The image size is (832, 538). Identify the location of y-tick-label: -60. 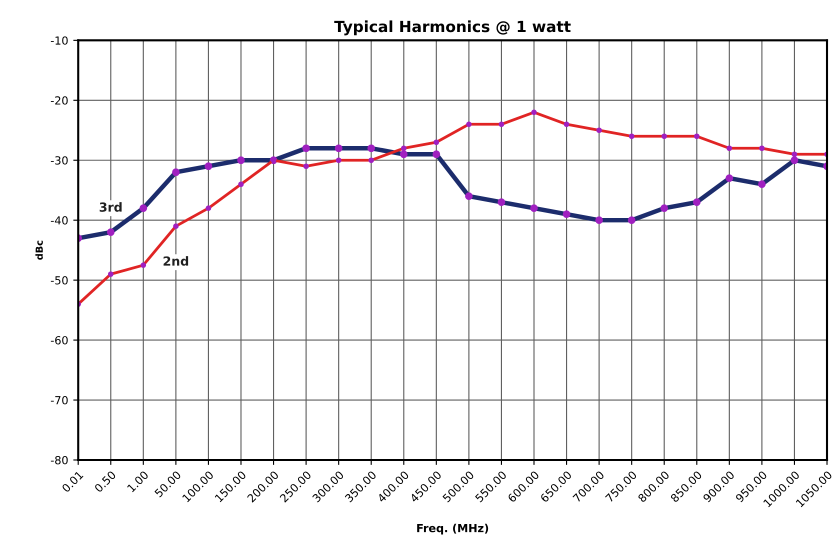
(59, 340).